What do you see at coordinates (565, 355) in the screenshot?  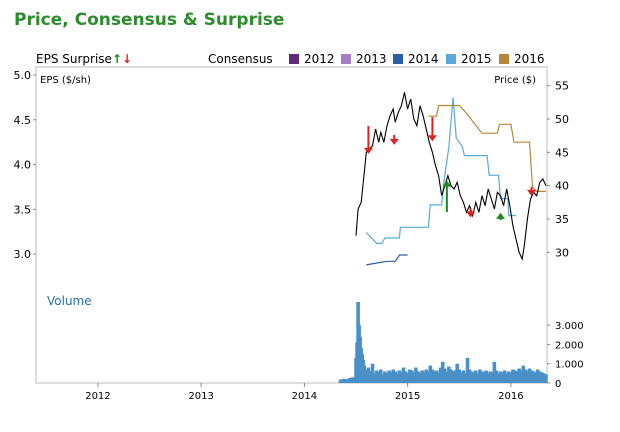 I see `volume-axis-ticks: 3.000 2.000 1.000 0` at bounding box center [565, 355].